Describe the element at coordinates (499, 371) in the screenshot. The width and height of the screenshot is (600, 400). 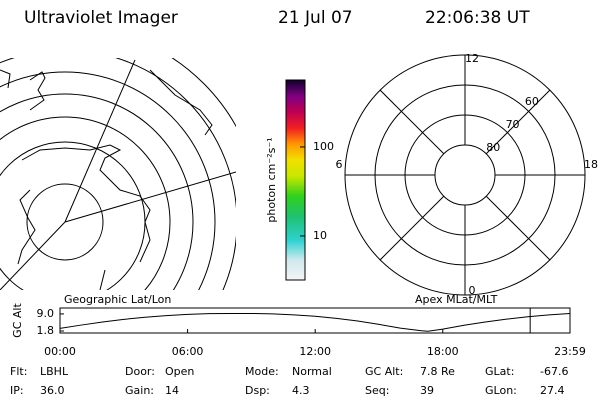
I see `field-label: GLat:` at that location.